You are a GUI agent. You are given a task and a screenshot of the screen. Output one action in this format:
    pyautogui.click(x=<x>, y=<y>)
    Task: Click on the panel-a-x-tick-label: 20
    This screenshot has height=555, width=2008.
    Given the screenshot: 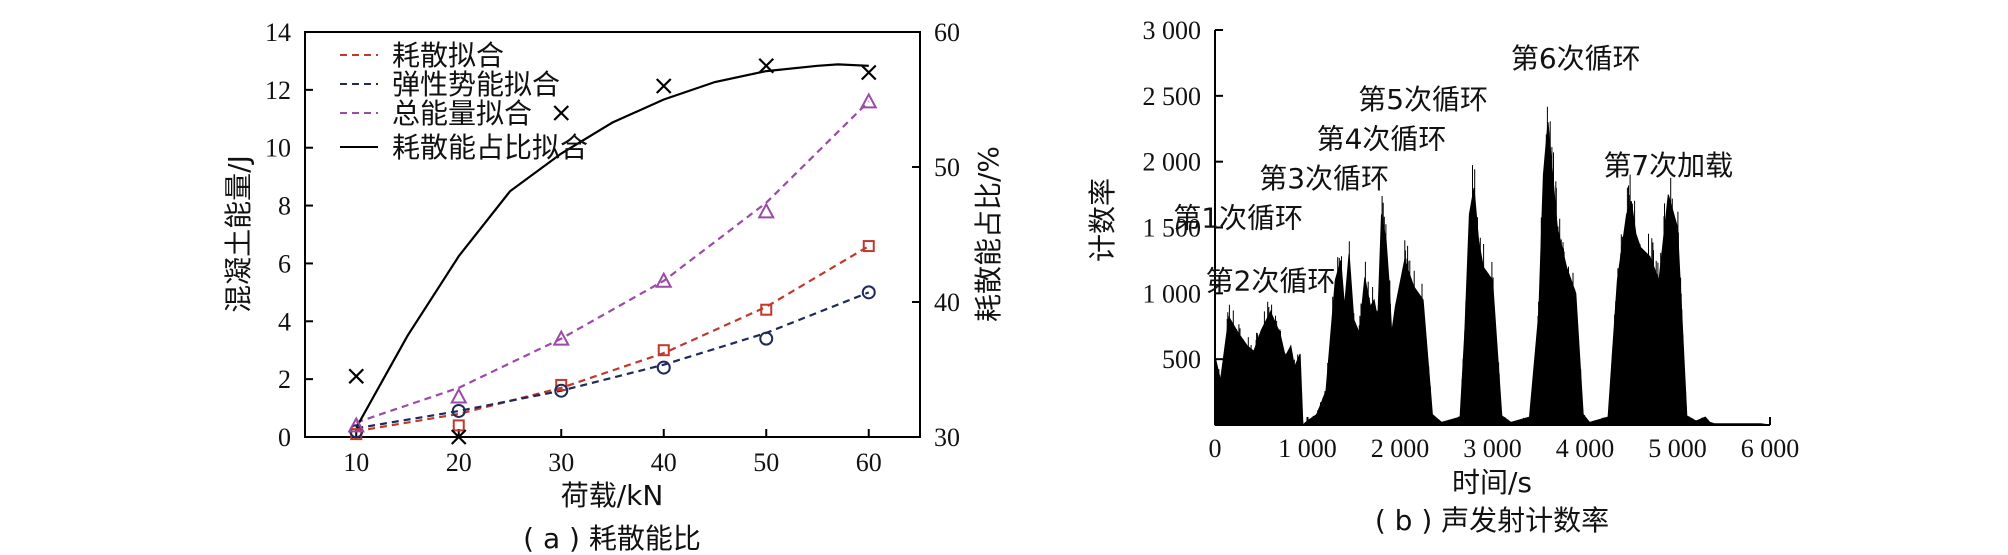 What is the action you would take?
    pyautogui.click(x=459, y=462)
    